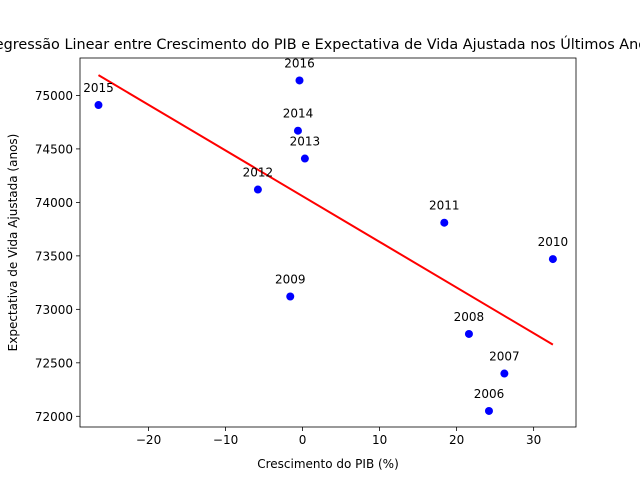 The image size is (640, 480). Describe the element at coordinates (338, 437) in the screenshot. I see `x-axis: −20 −10 0 10 20 30` at that location.